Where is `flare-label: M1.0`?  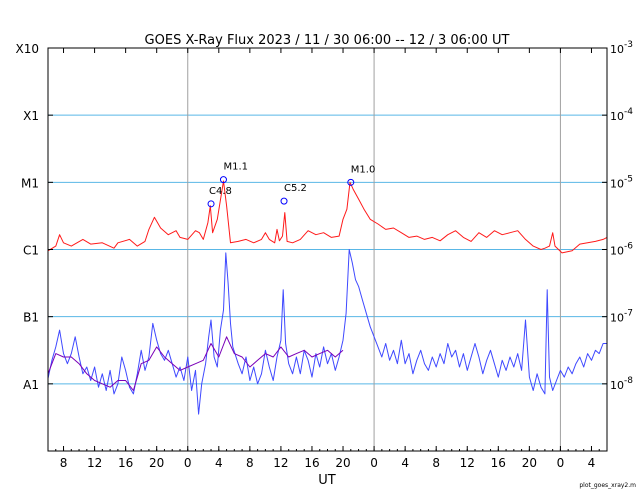
flare-label: M1.0 is located at coordinates (363, 169).